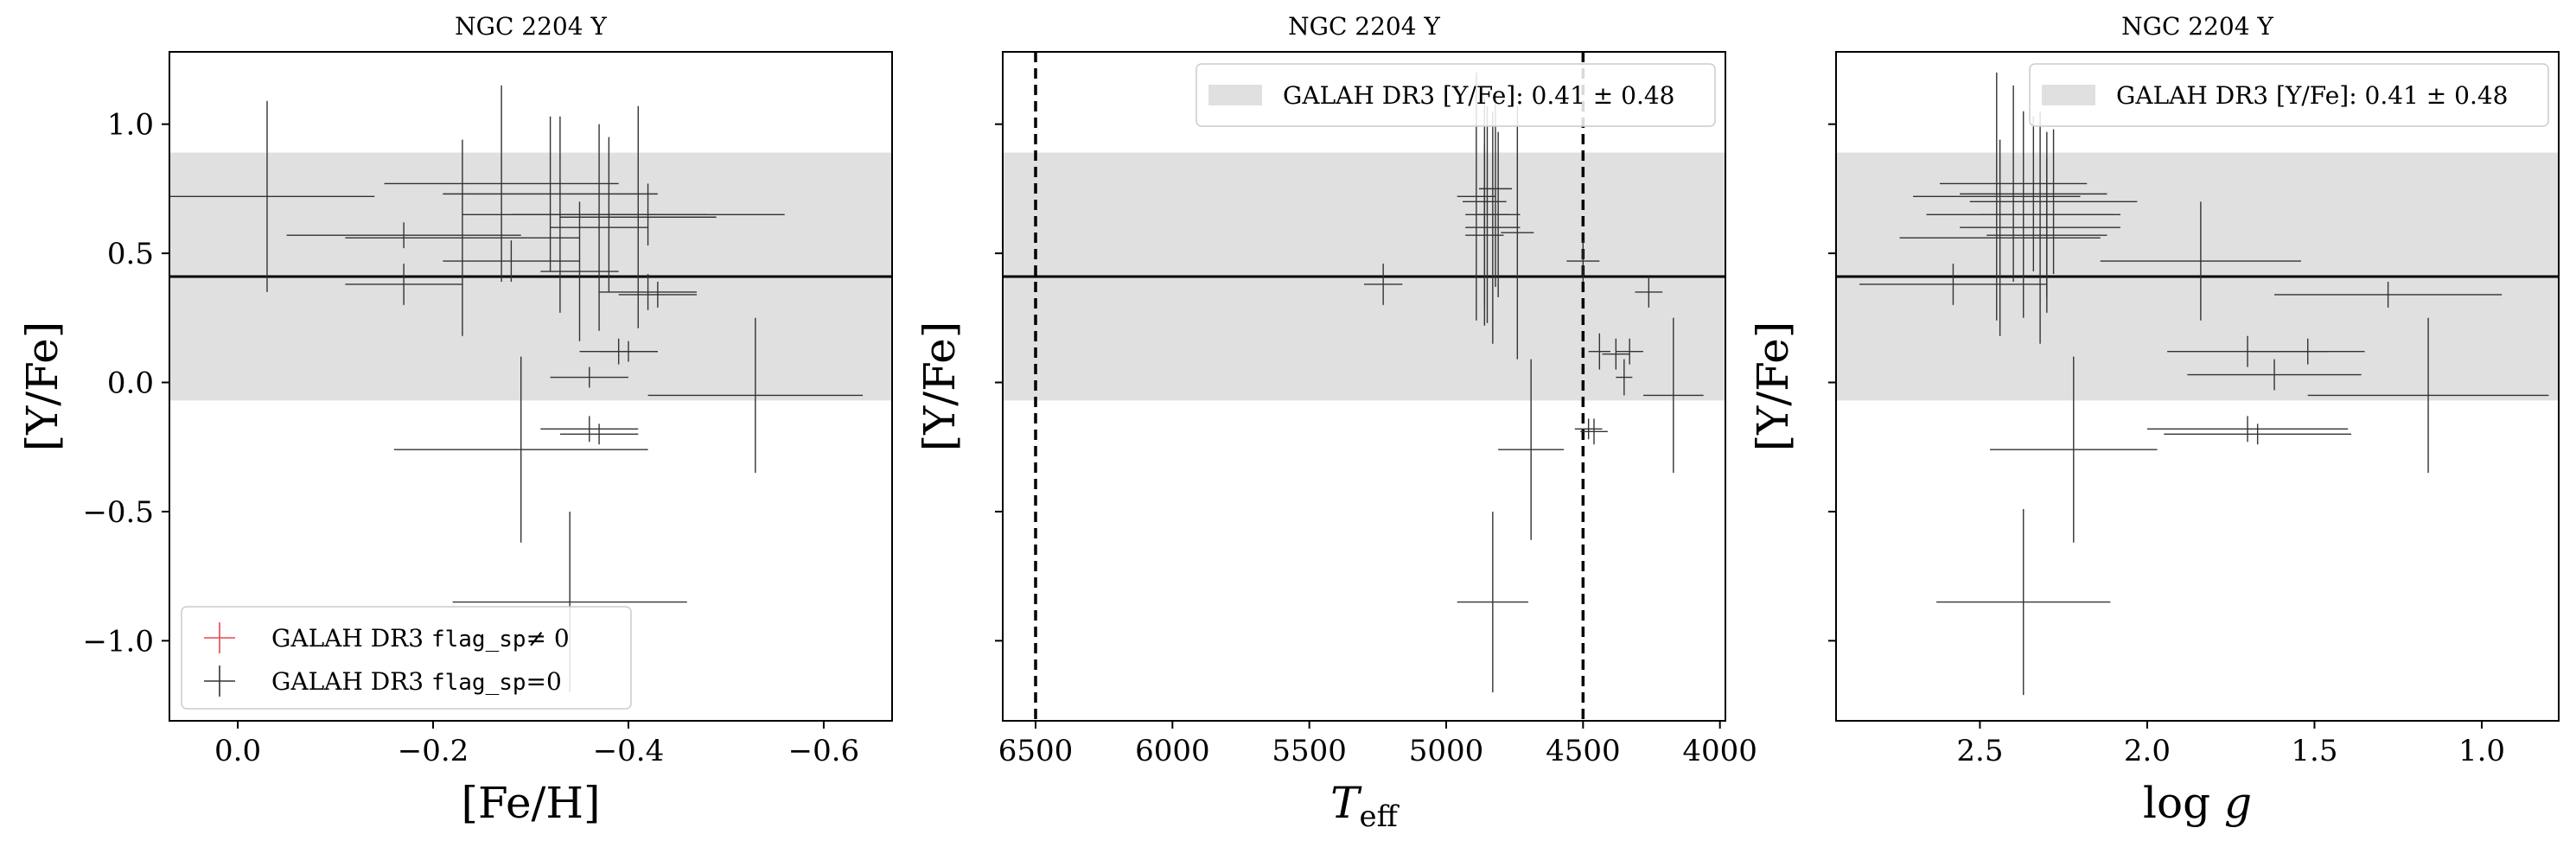 This screenshot has height=847, width=2576. Describe the element at coordinates (824, 751) in the screenshot. I see `x-tick-label: −0.6` at that location.